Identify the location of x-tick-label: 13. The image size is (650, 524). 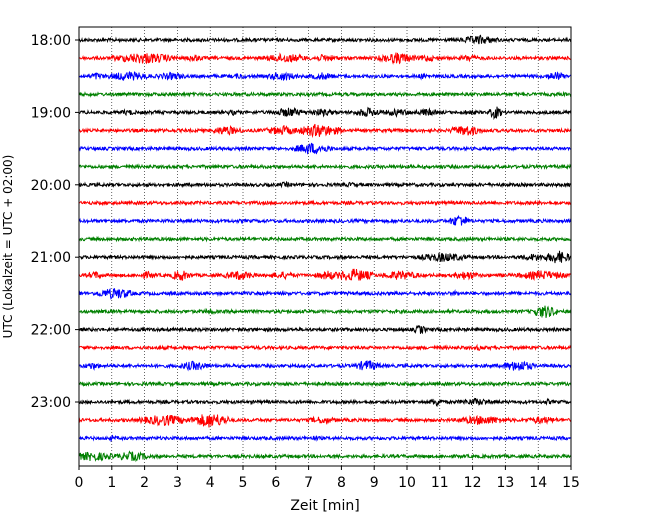
(505, 483).